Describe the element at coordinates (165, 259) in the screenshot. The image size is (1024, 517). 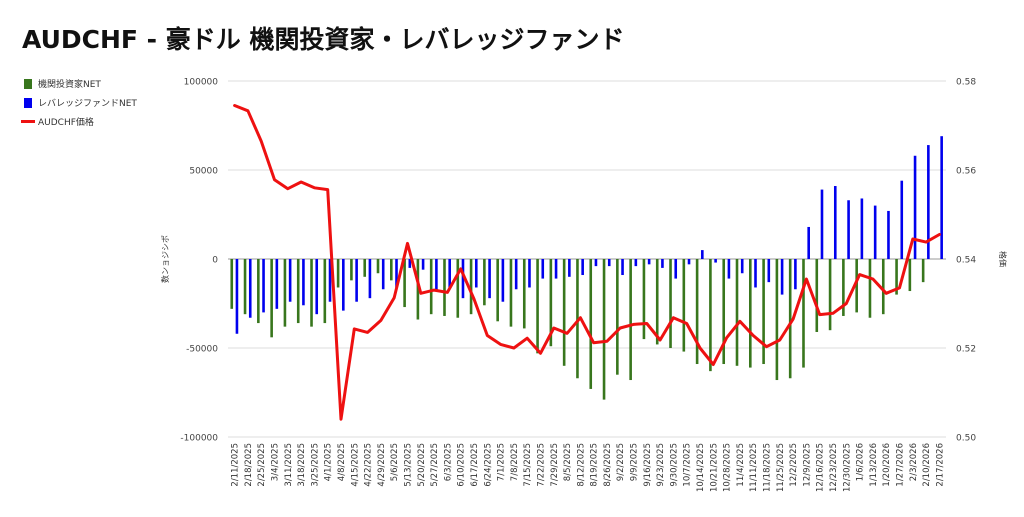
I see `y-axis-label: 数ンョジシポ` at that location.